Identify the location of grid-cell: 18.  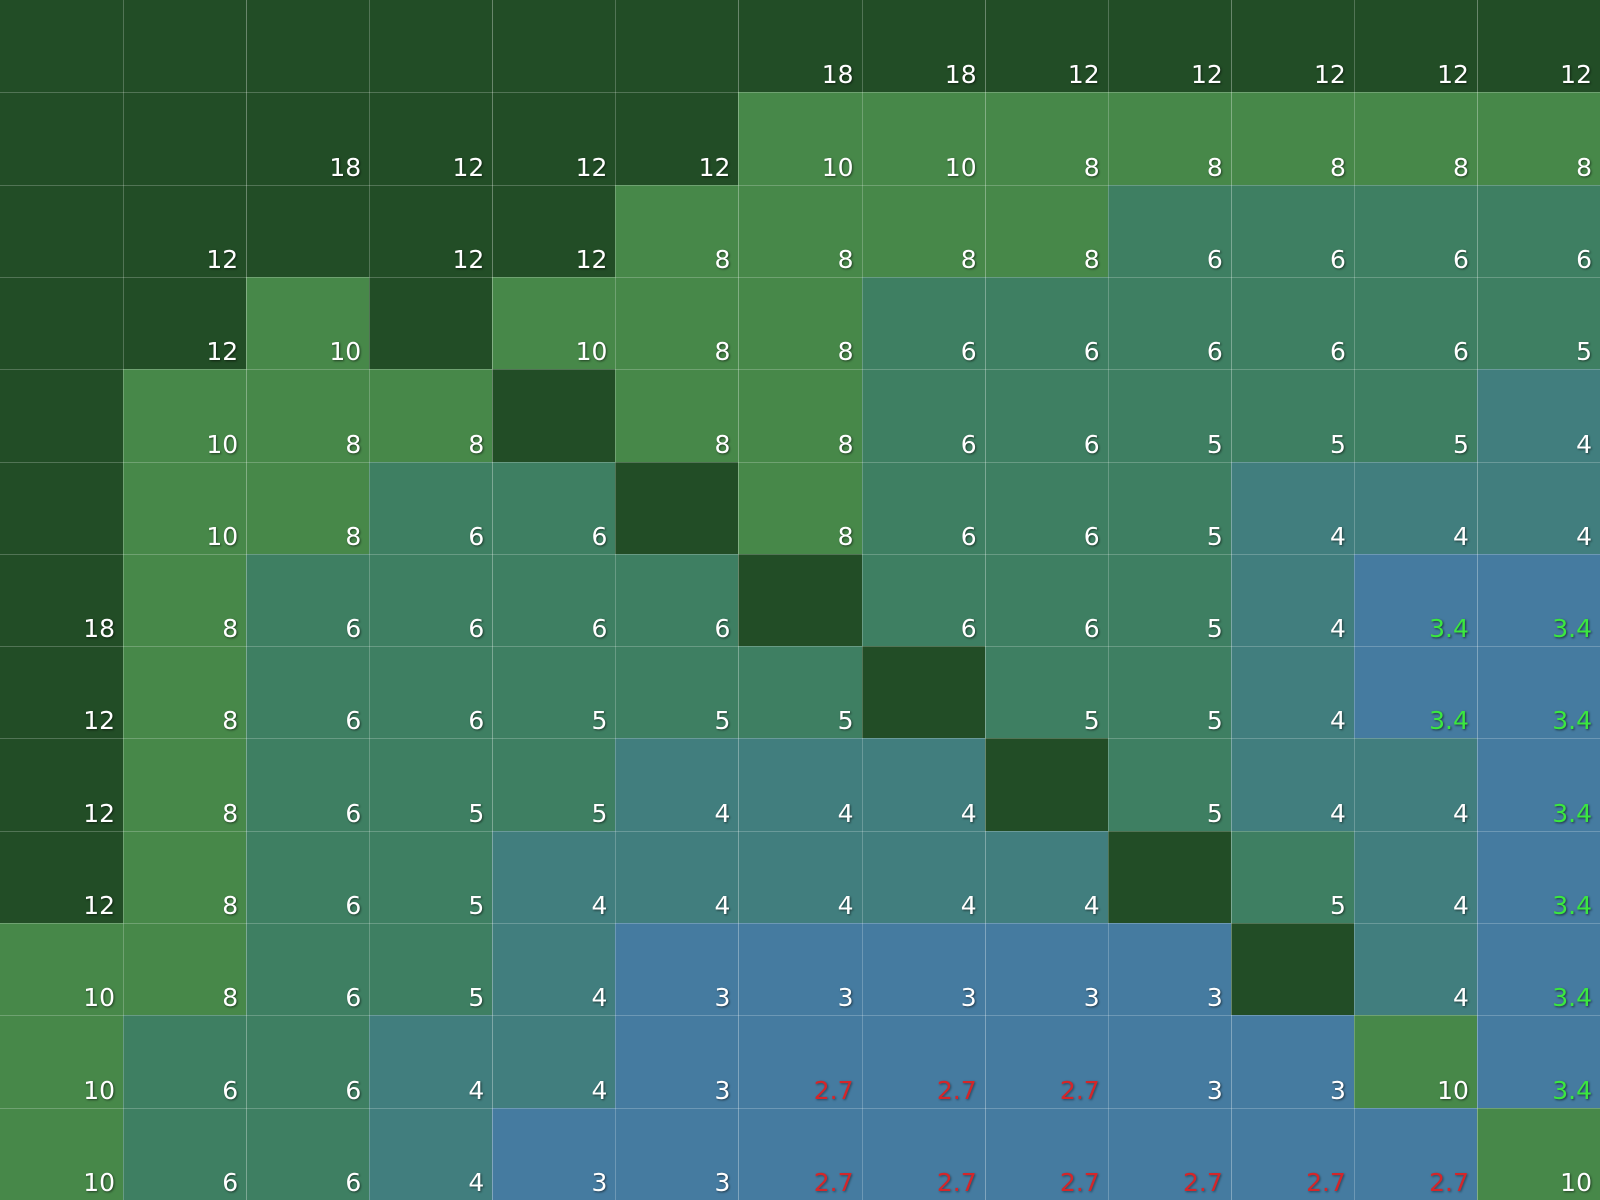
(308, 138).